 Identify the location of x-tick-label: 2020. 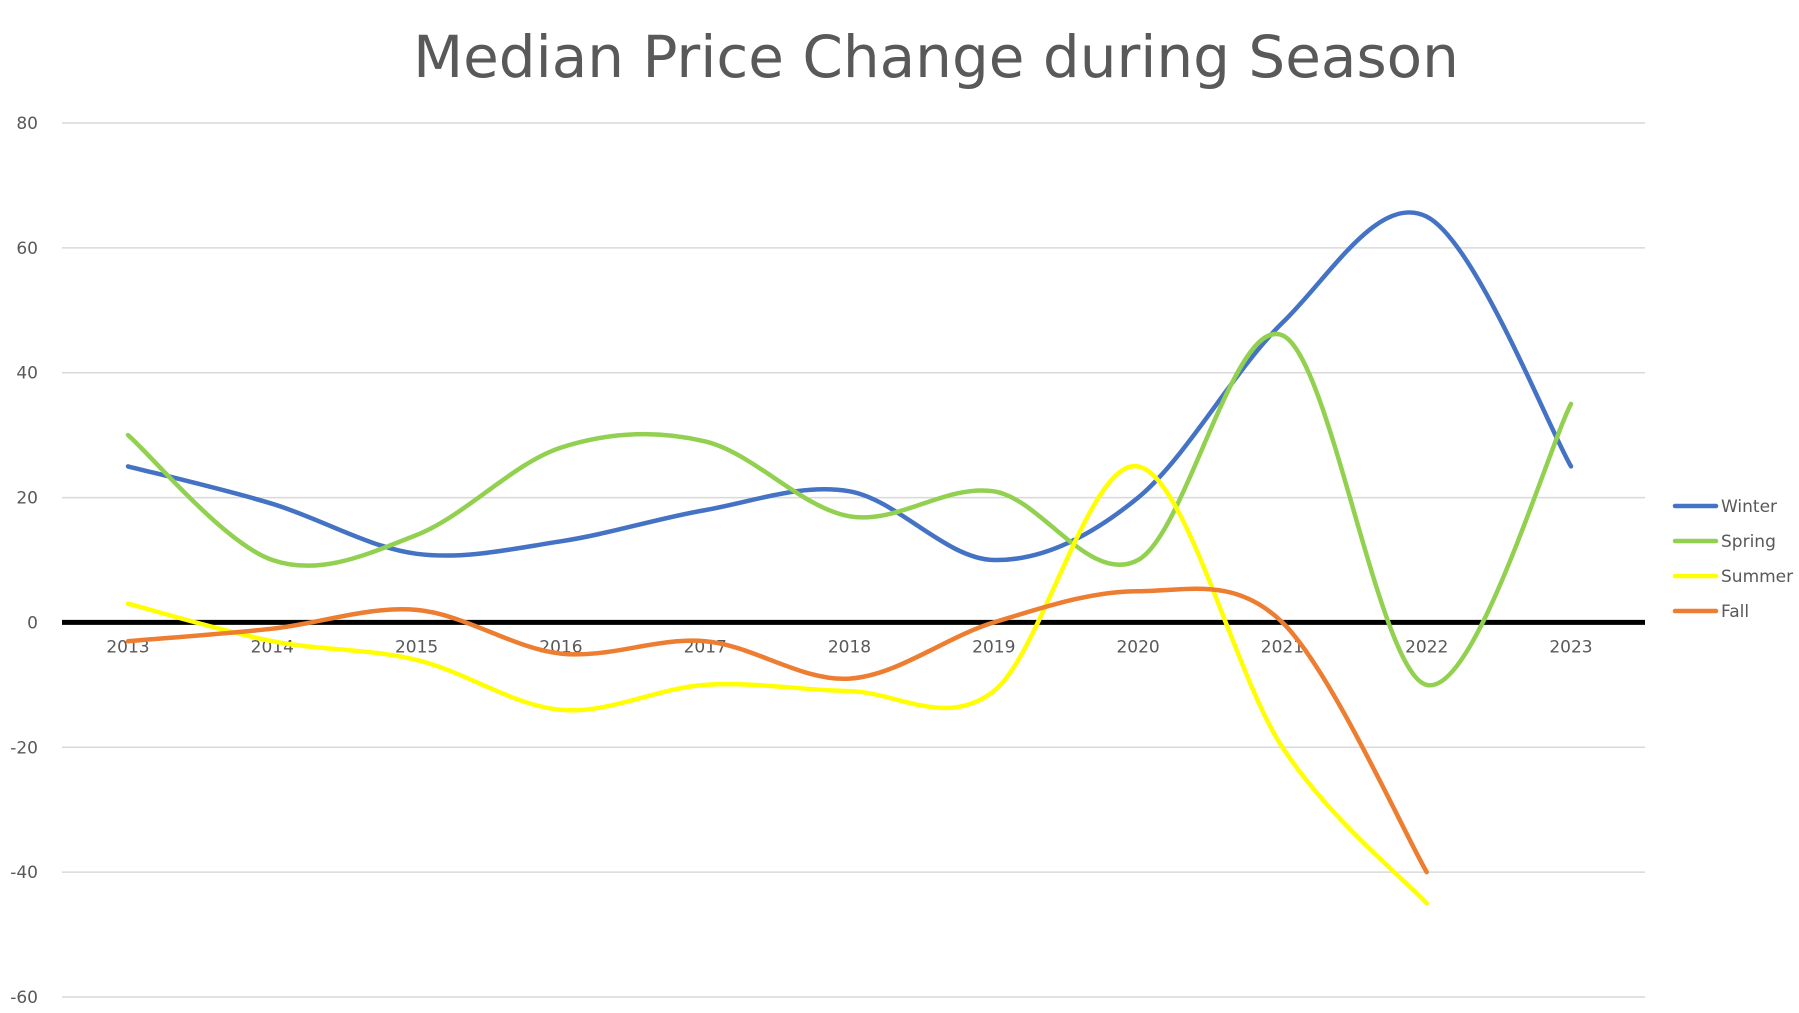
(1137, 647).